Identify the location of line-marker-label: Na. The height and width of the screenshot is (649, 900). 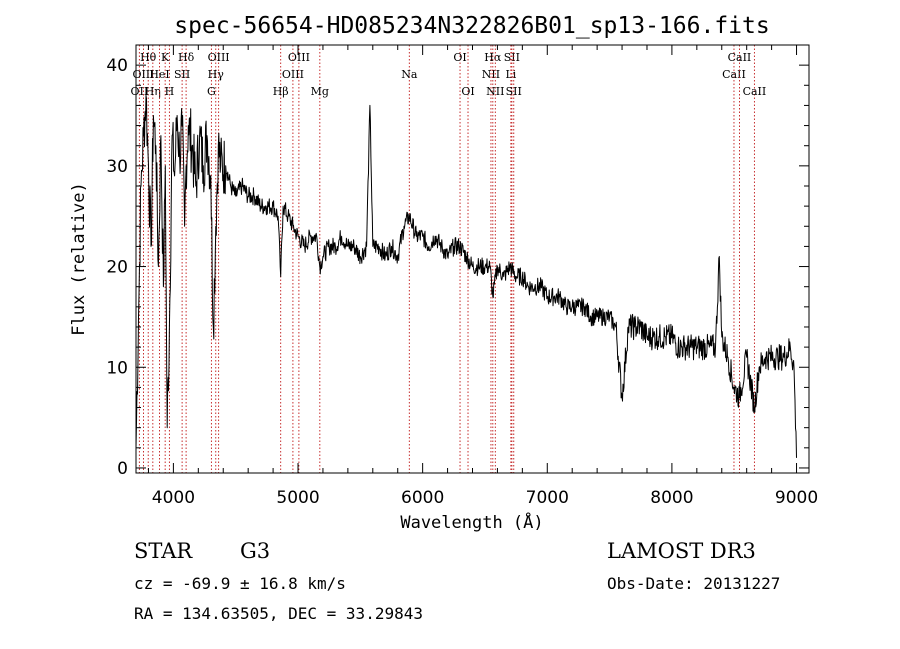
(409, 74).